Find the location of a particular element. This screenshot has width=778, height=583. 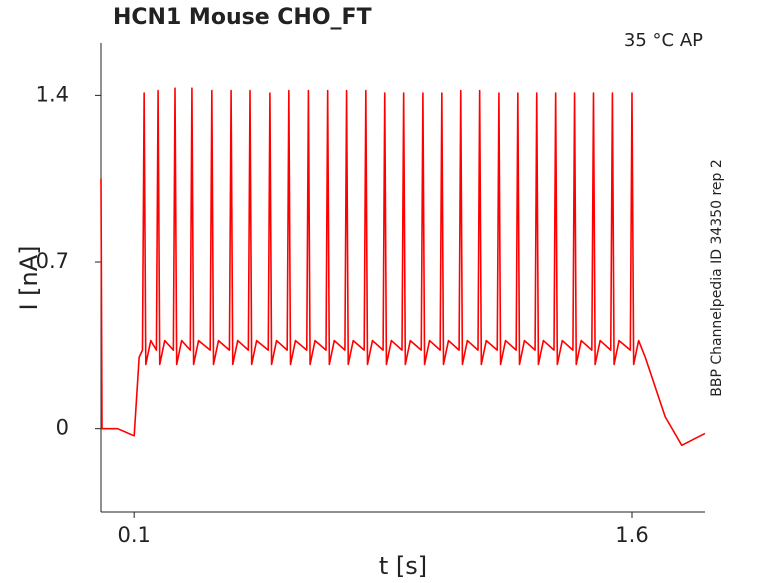

side-label: BBP Channelpedia ID 34350 rep 2 is located at coordinates (717, 278).